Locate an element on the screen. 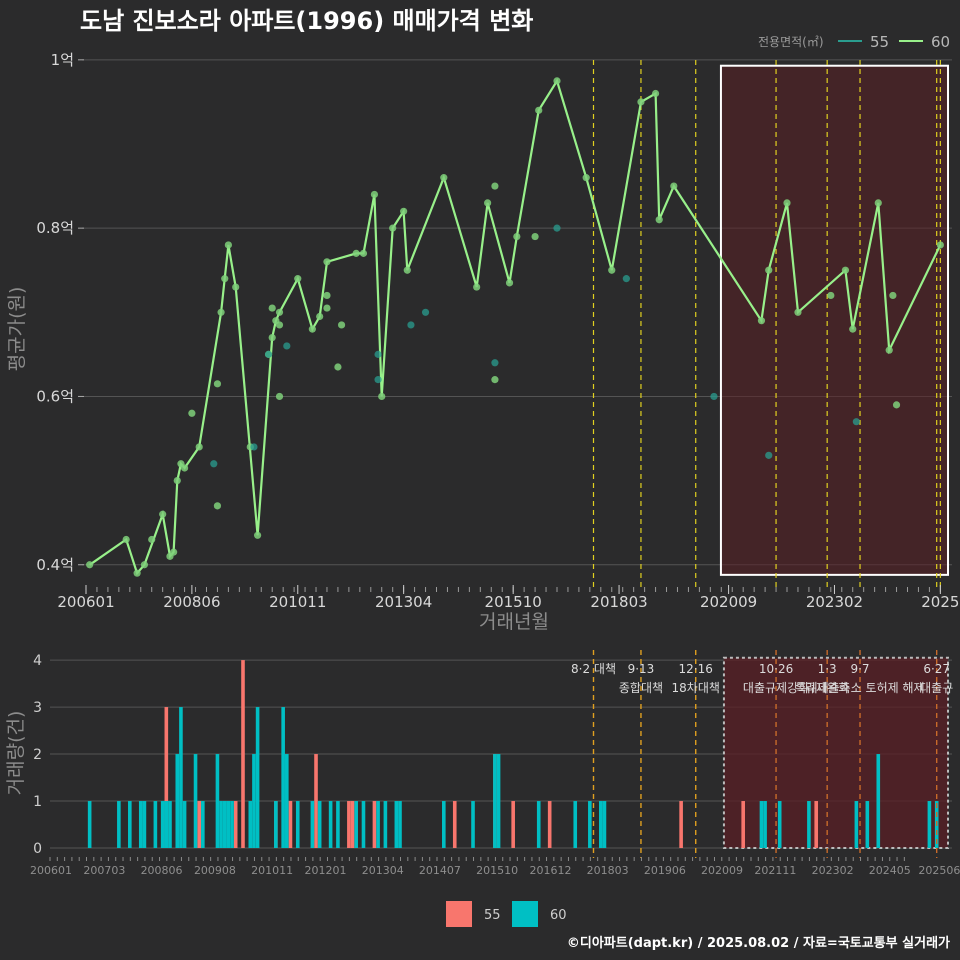 Image resolution: width=960 pixels, height=960 pixels. bar-legend-label-60: 60 is located at coordinates (558, 915).